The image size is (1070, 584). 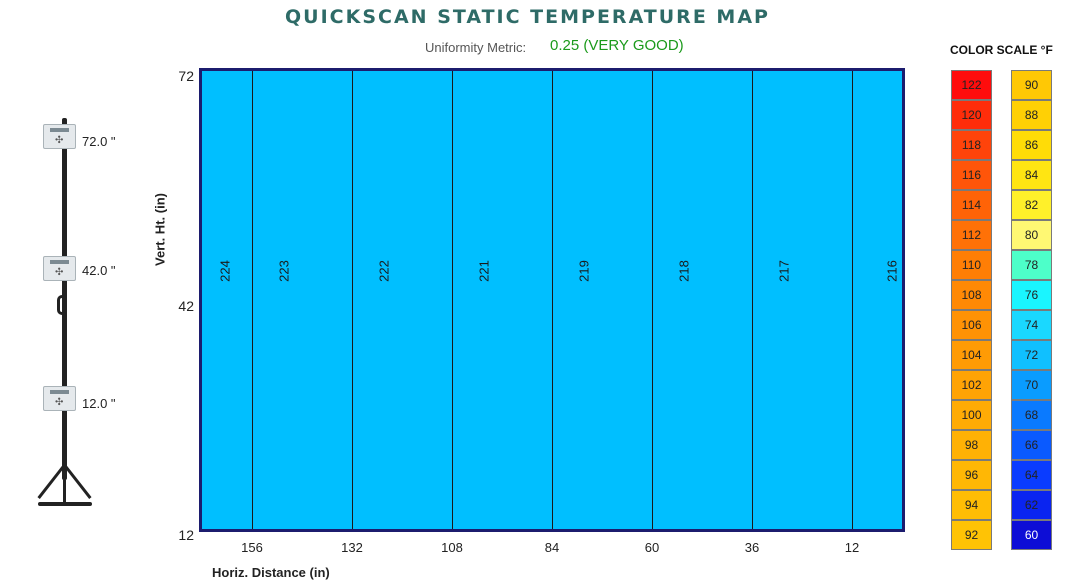 I want to click on color-scale-swatch: 88, so click(x=1031, y=115).